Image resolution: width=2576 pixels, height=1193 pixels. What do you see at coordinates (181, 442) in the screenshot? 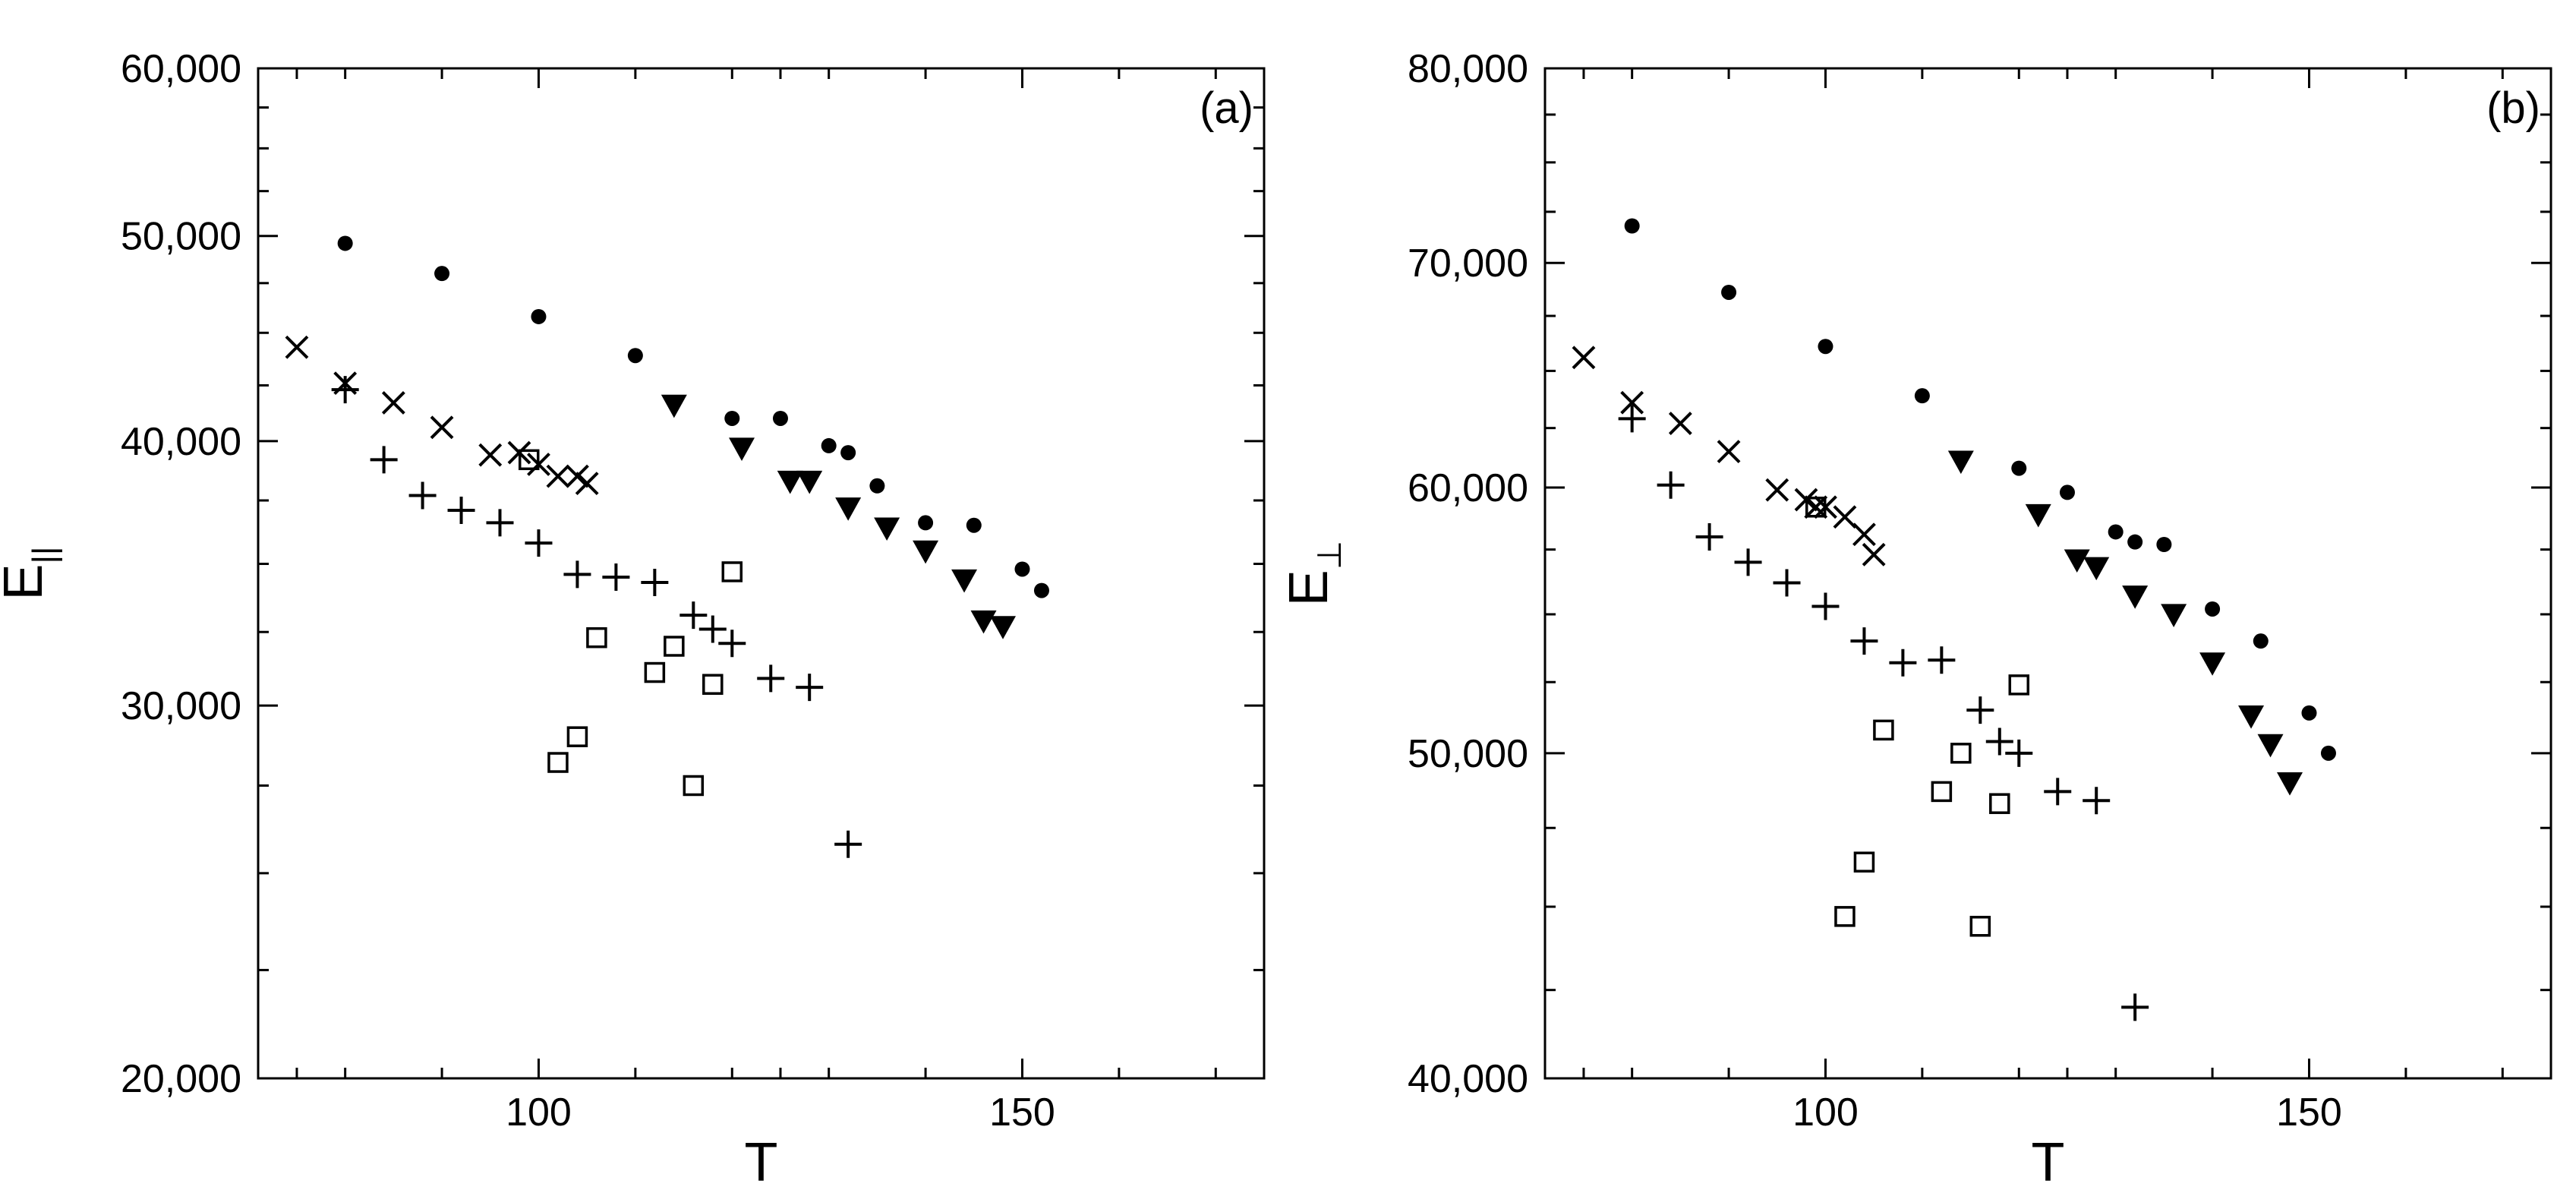
I see `panel-a-y-tick-label: 40,000` at bounding box center [181, 442].